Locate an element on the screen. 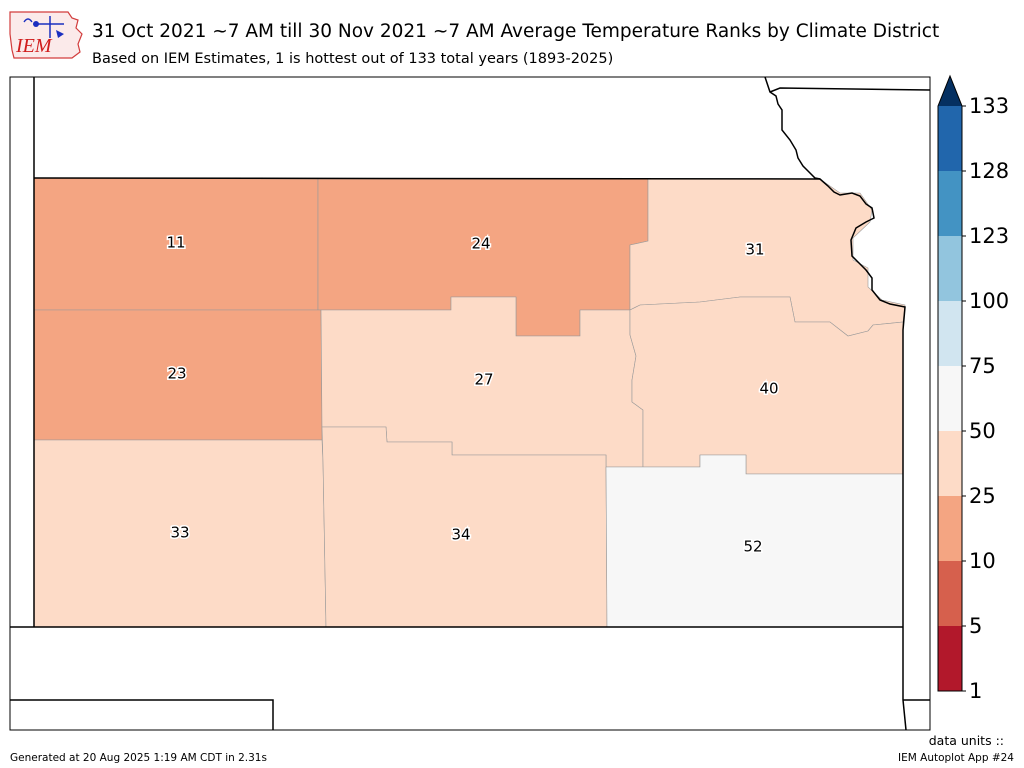 This screenshot has width=1024, height=768. colorbar-tick-label: 128 is located at coordinates (989, 171).